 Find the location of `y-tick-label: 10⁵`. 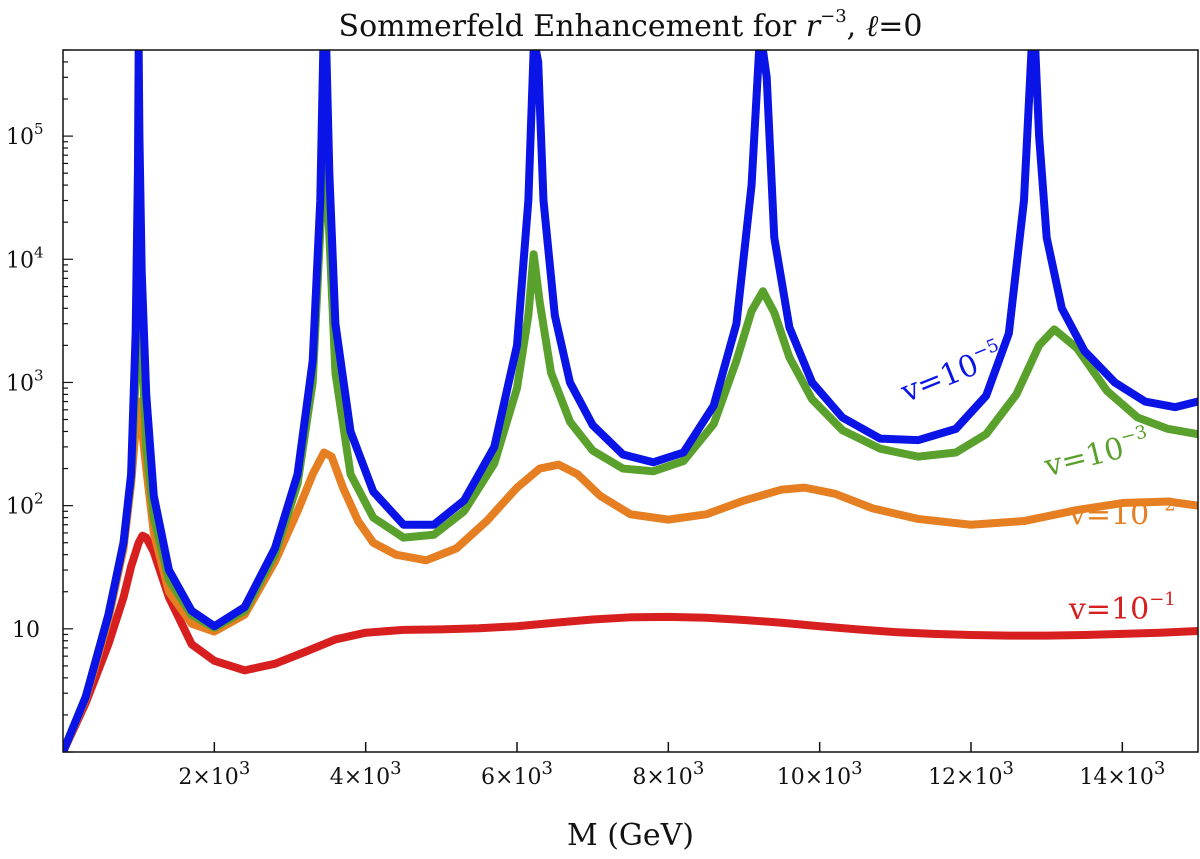

y-tick-label: 10⁵ is located at coordinates (25, 135).